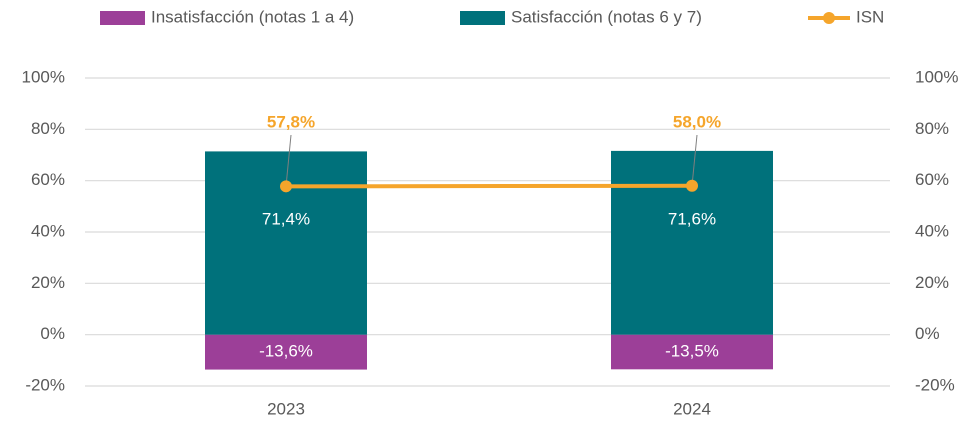 The width and height of the screenshot is (969, 421). I want to click on y2-tick-label: -20%, so click(935, 384).